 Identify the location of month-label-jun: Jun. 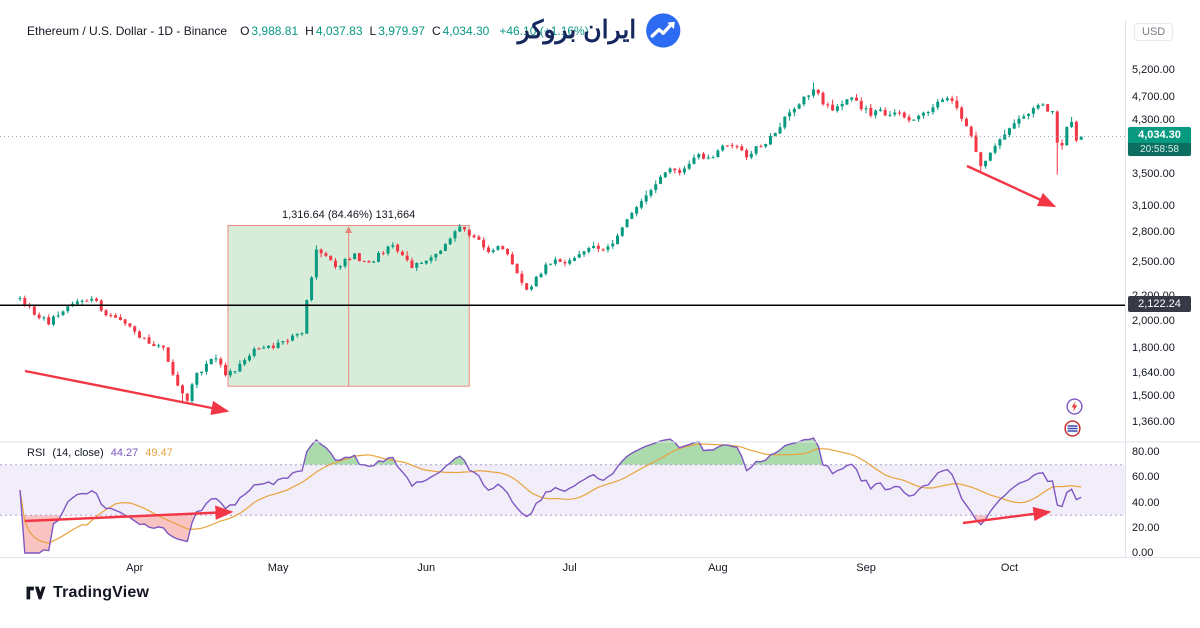
(426, 568).